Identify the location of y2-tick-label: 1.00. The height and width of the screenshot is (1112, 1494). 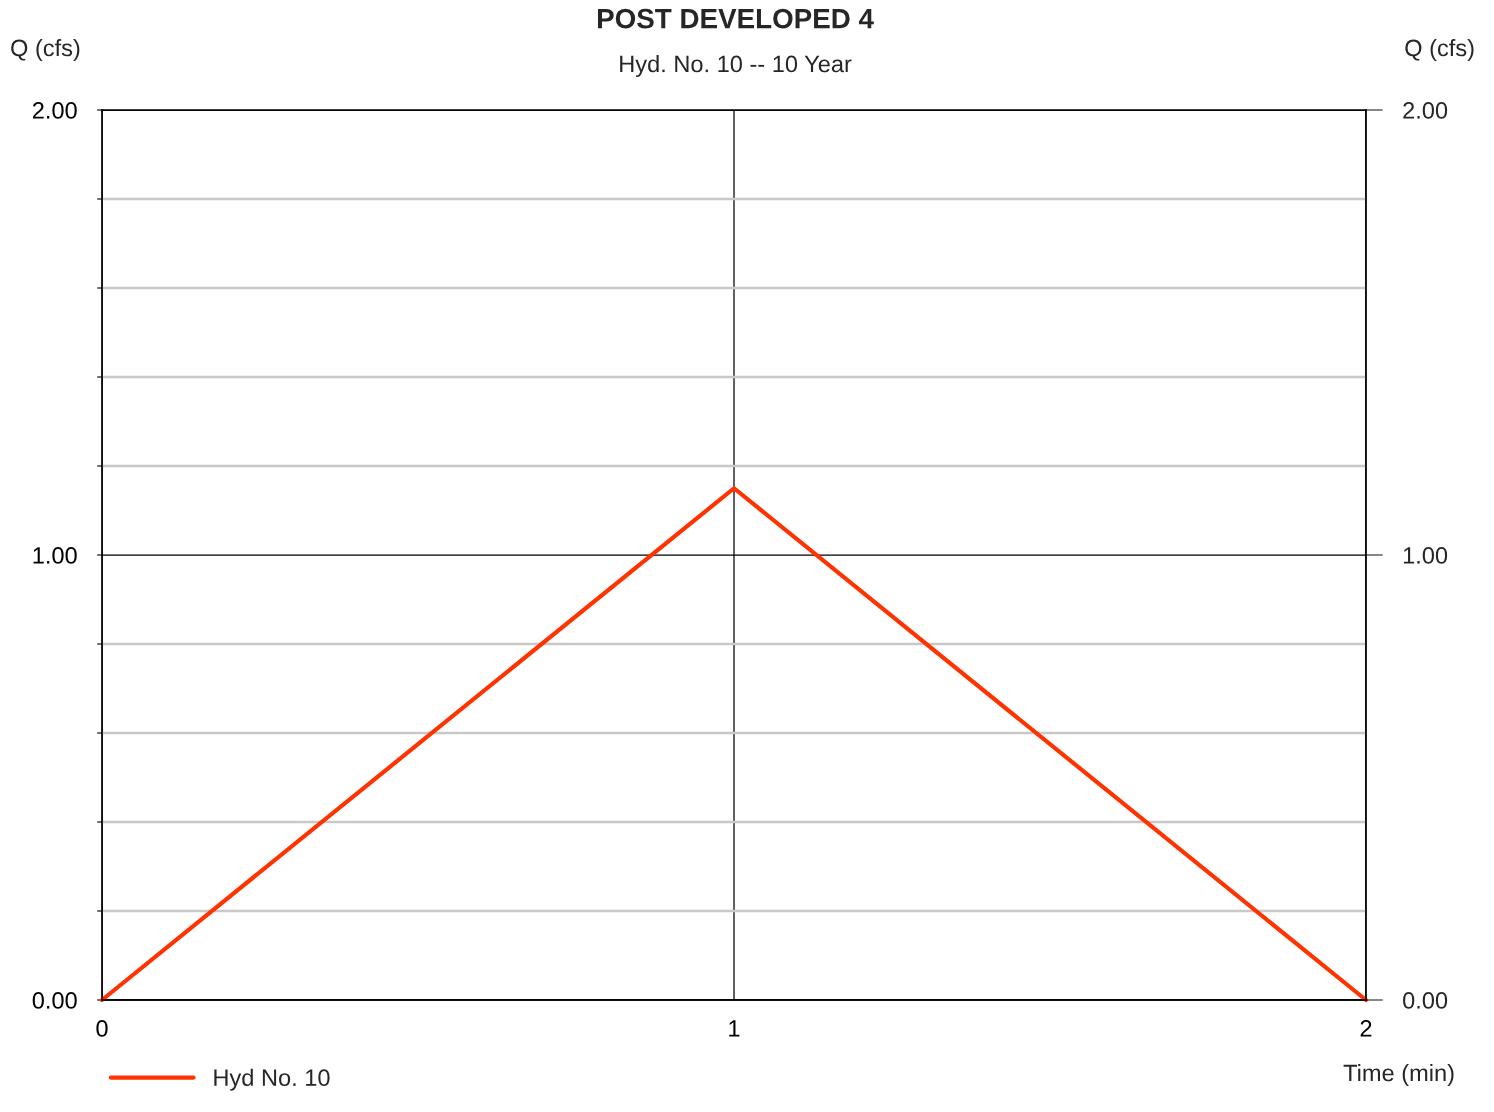
(1425, 555).